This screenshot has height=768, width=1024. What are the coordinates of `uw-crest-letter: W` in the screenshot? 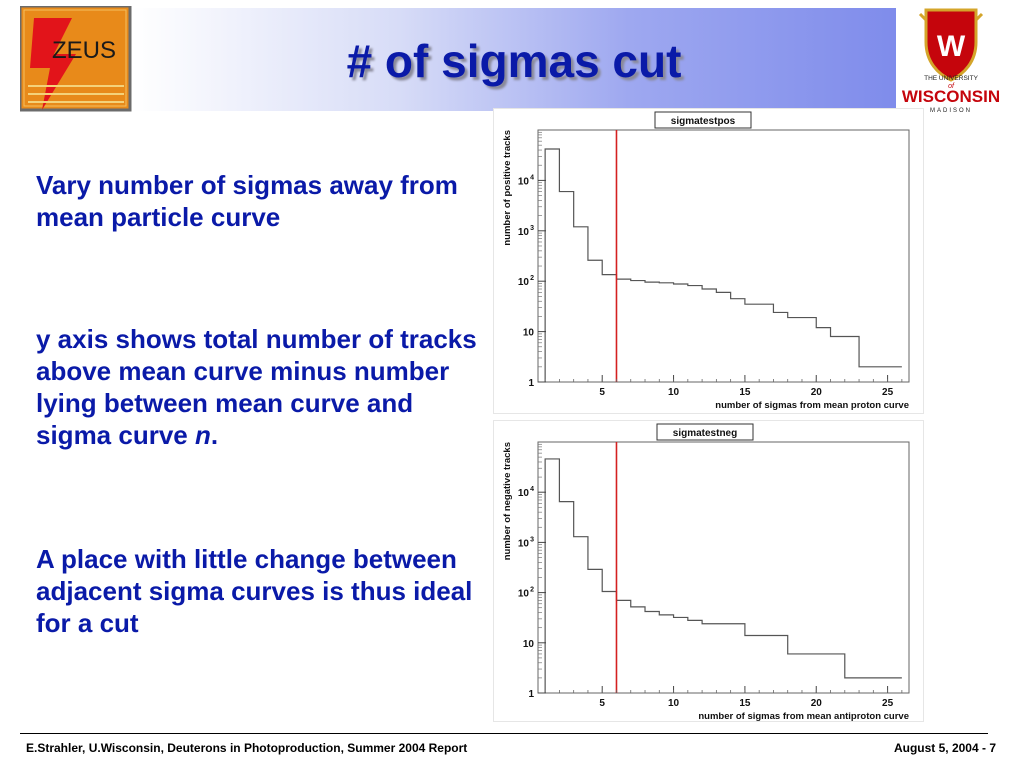 It's located at (951, 46).